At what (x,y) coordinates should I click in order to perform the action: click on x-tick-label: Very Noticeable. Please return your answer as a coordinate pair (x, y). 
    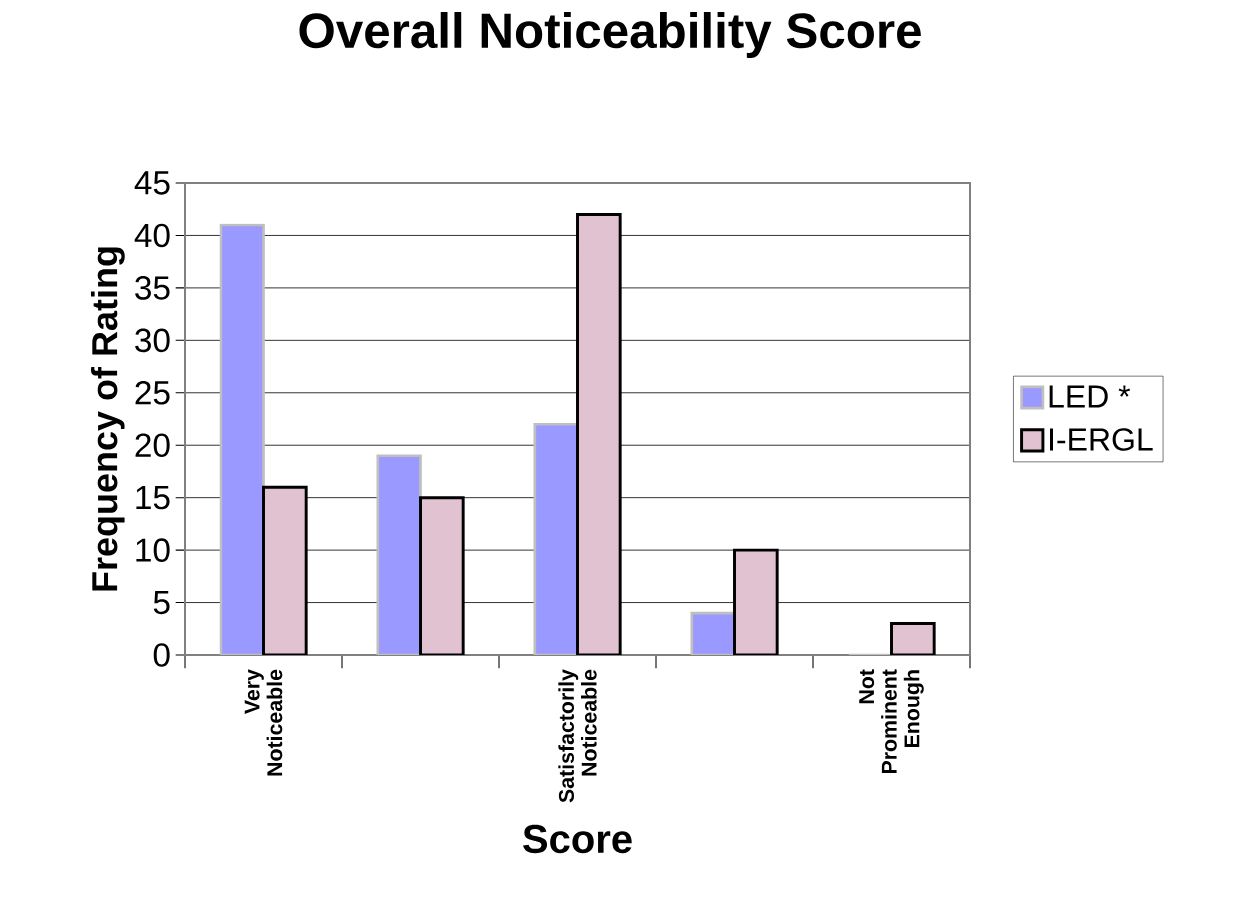
    Looking at the image, I should click on (263, 722).